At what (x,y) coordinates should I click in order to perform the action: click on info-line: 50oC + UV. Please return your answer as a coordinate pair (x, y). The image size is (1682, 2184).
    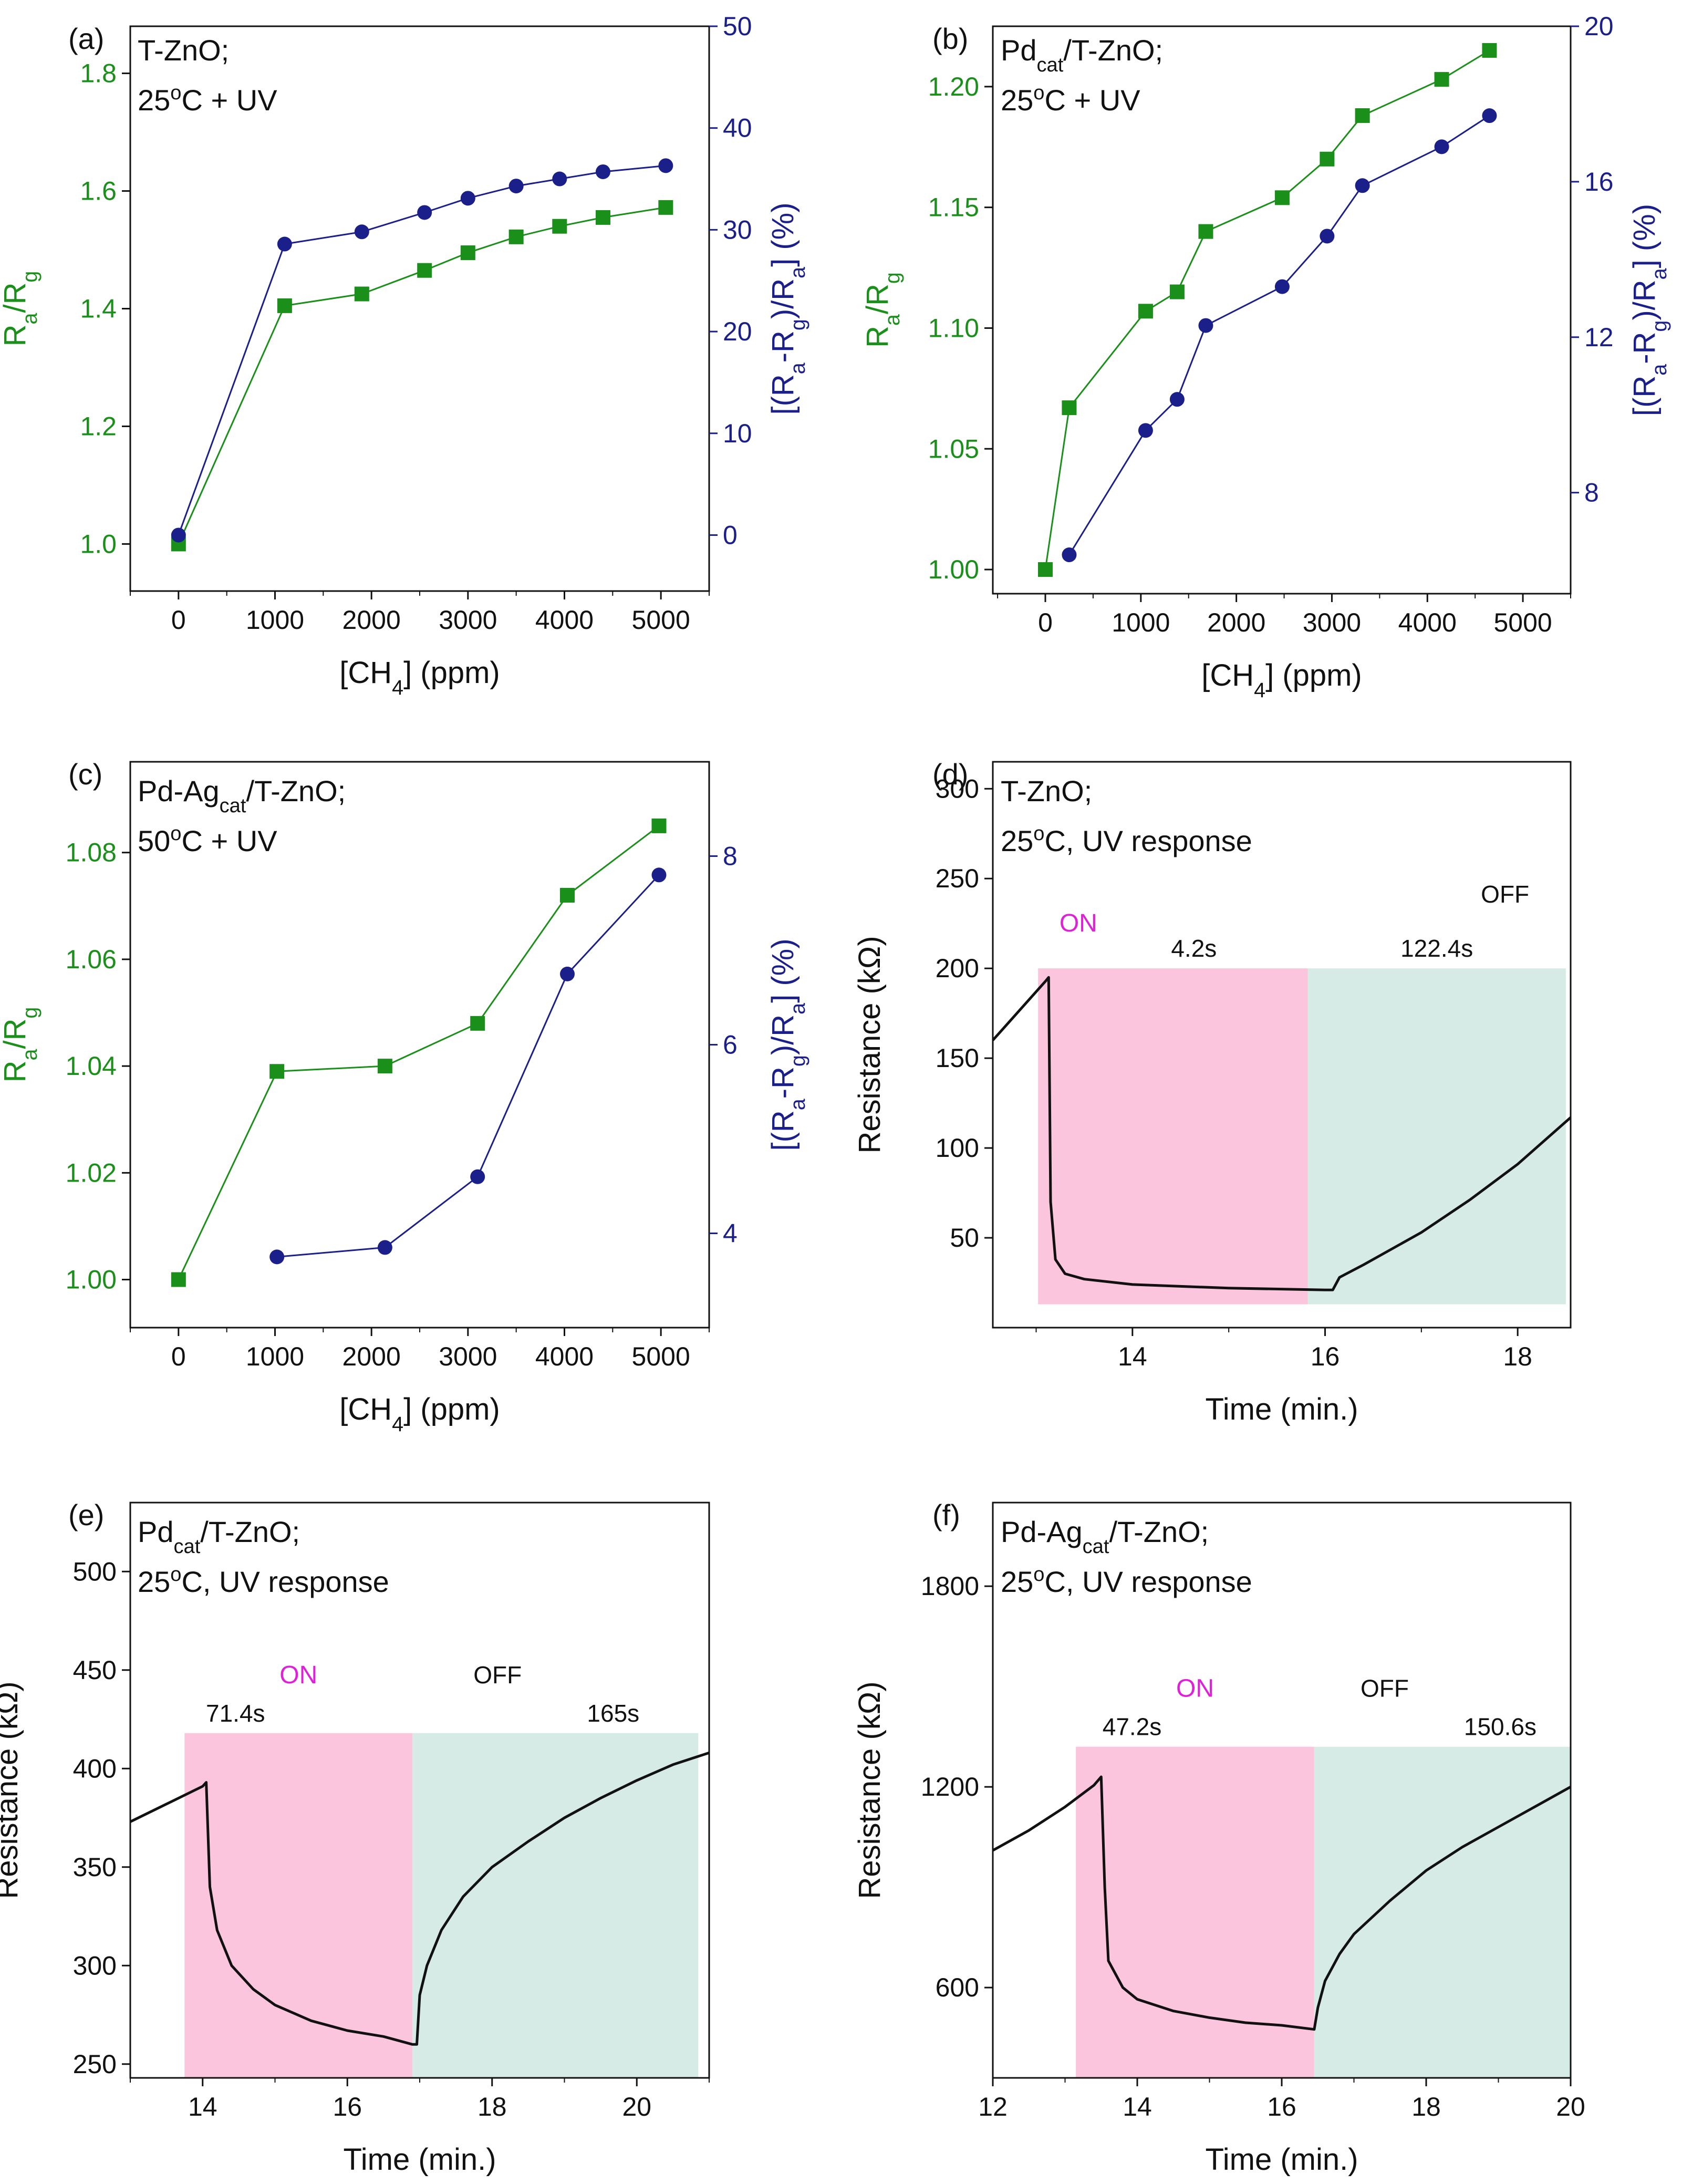
    Looking at the image, I should click on (207, 840).